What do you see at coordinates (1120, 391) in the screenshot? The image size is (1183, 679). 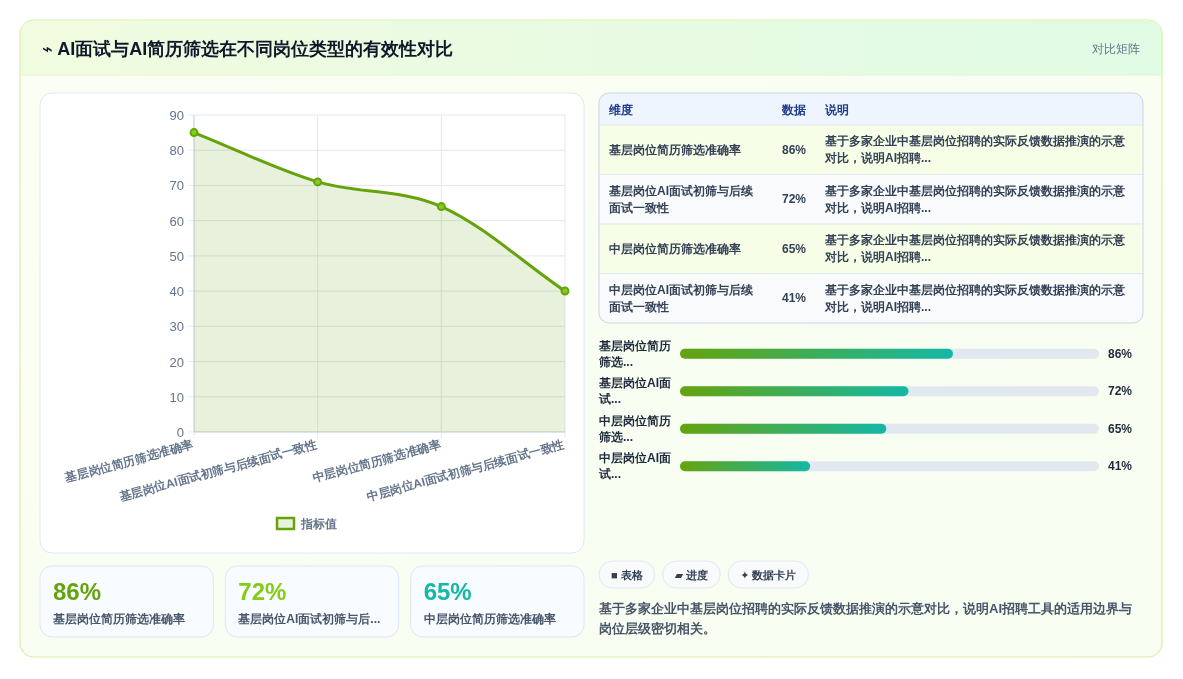 I see `data-label: 72%` at bounding box center [1120, 391].